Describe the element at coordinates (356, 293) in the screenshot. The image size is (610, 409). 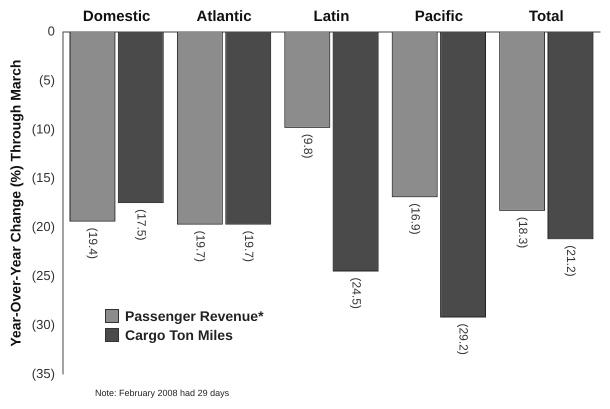
I see `data-label: (24.5)` at that location.